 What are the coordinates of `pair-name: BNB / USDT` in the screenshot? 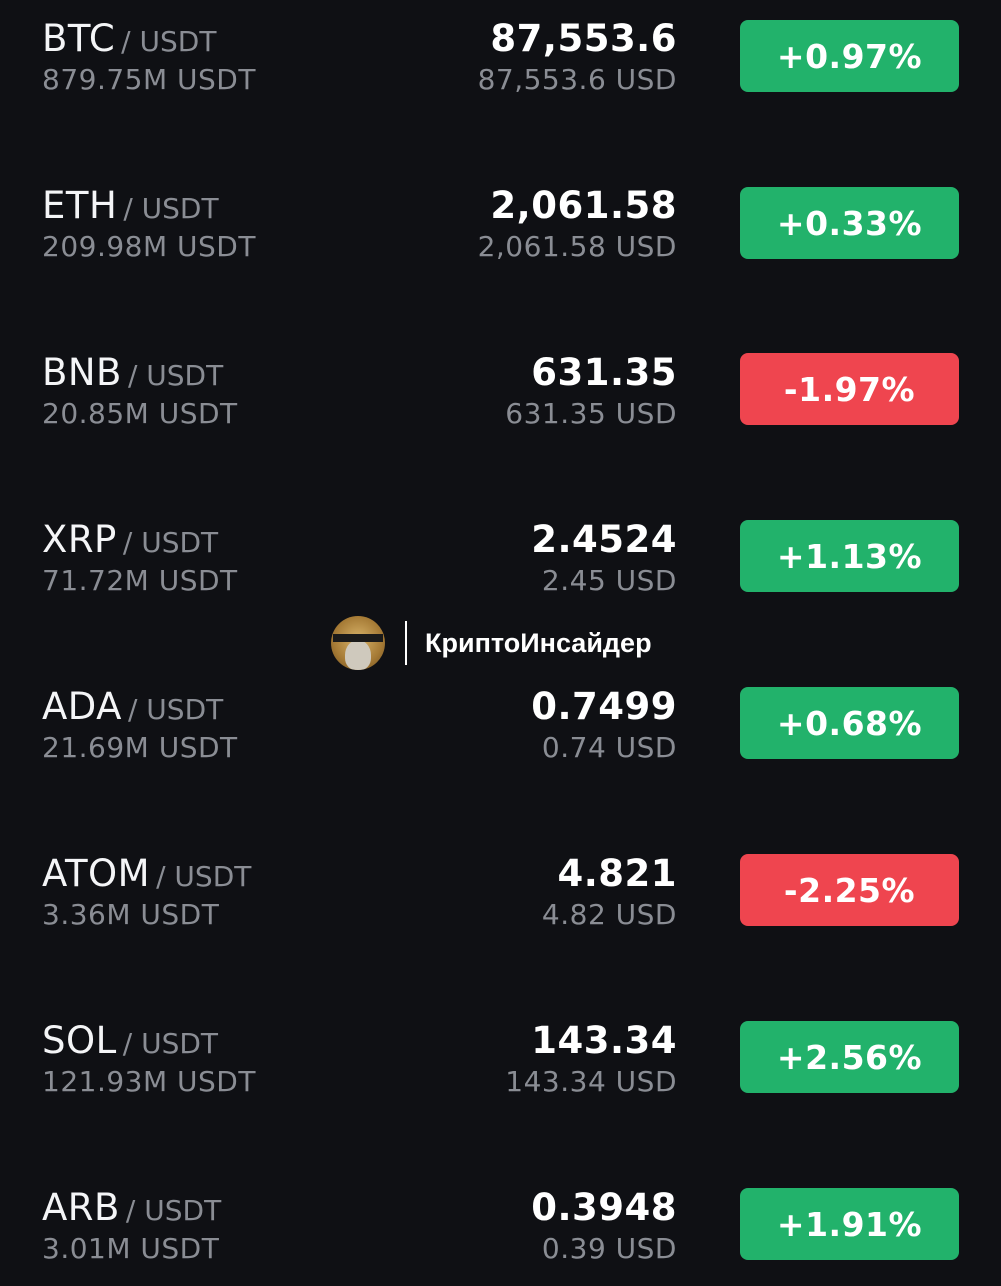 It's located at (132, 372).